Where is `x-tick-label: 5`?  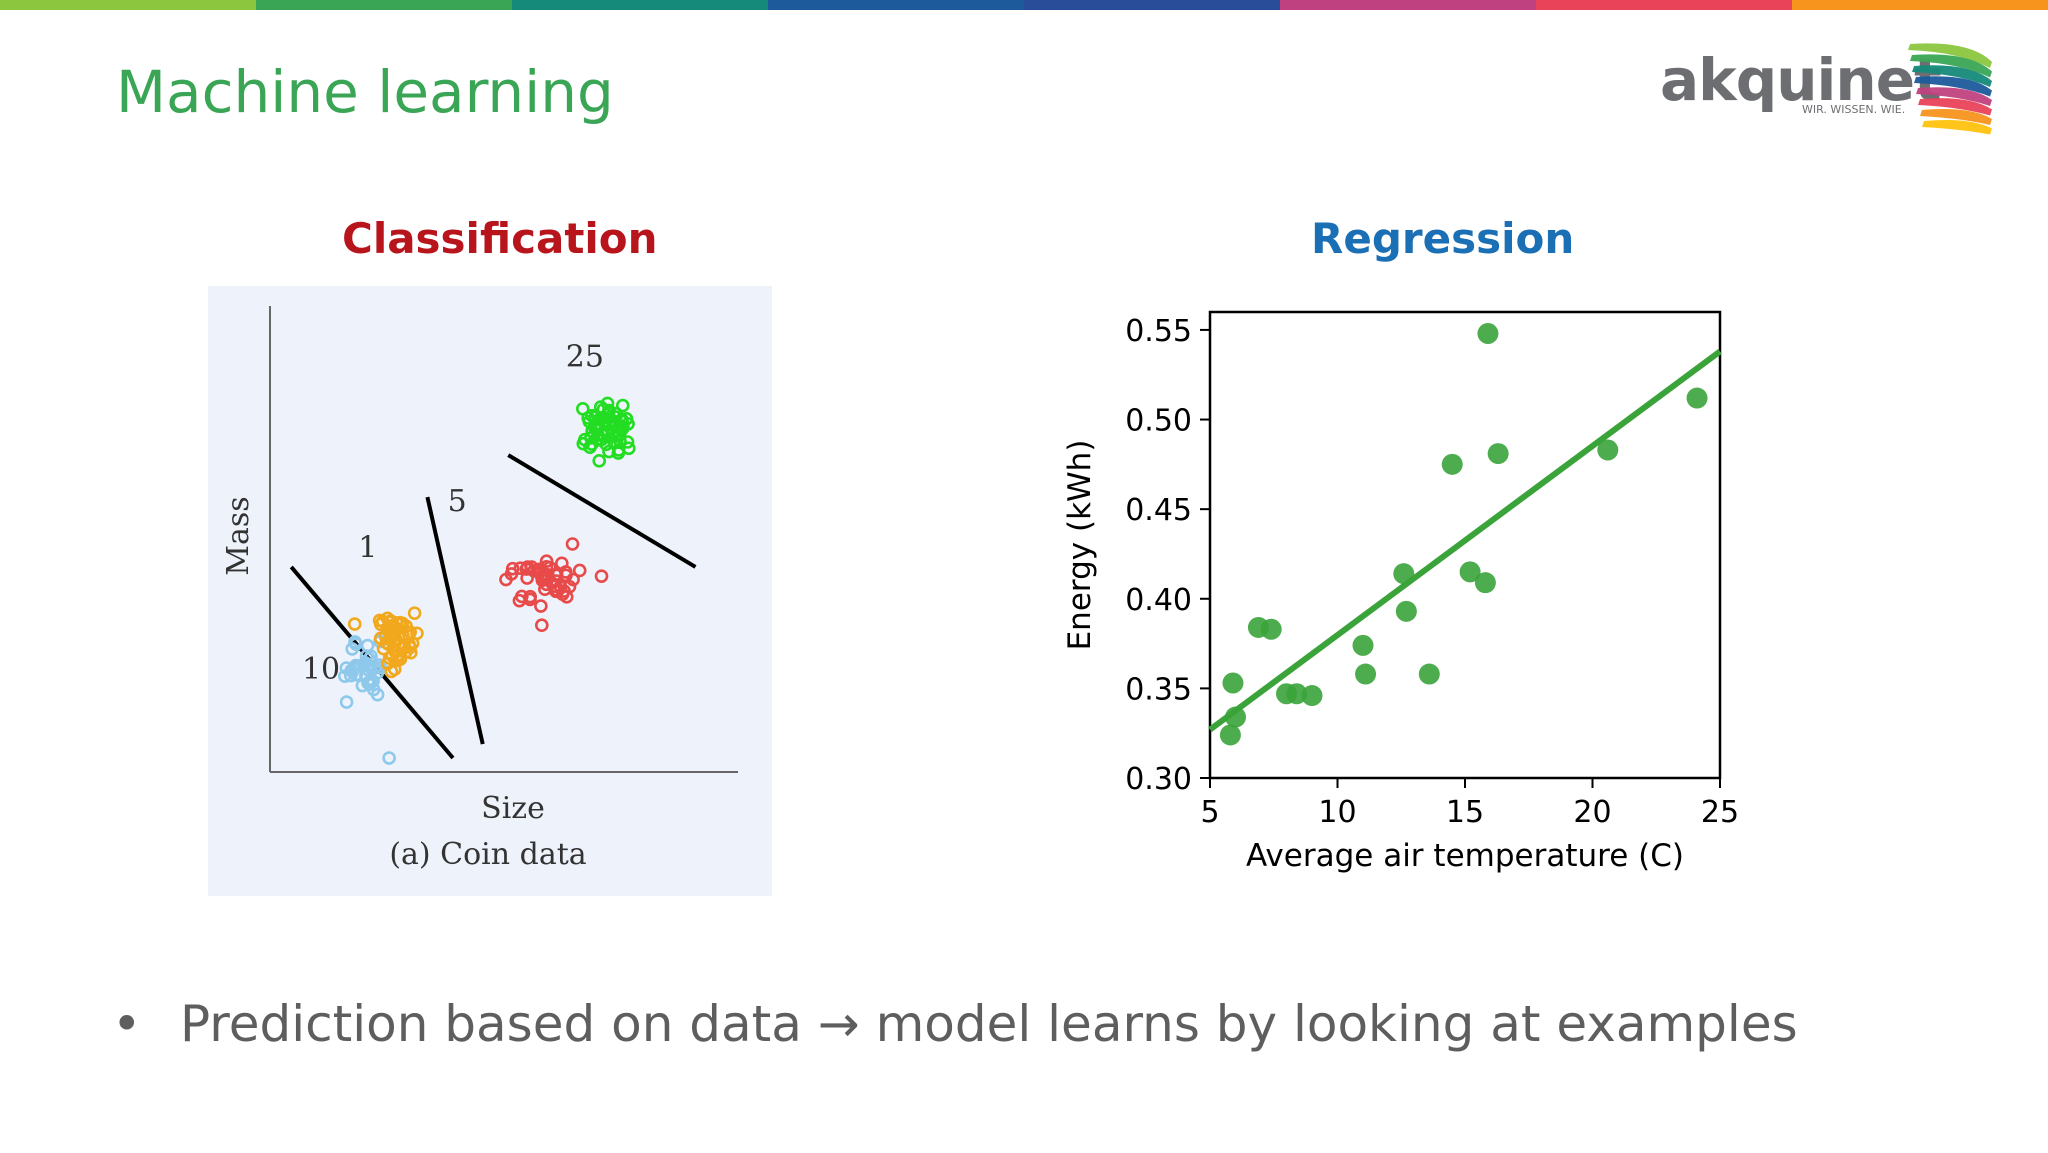 x-tick-label: 5 is located at coordinates (1209, 812).